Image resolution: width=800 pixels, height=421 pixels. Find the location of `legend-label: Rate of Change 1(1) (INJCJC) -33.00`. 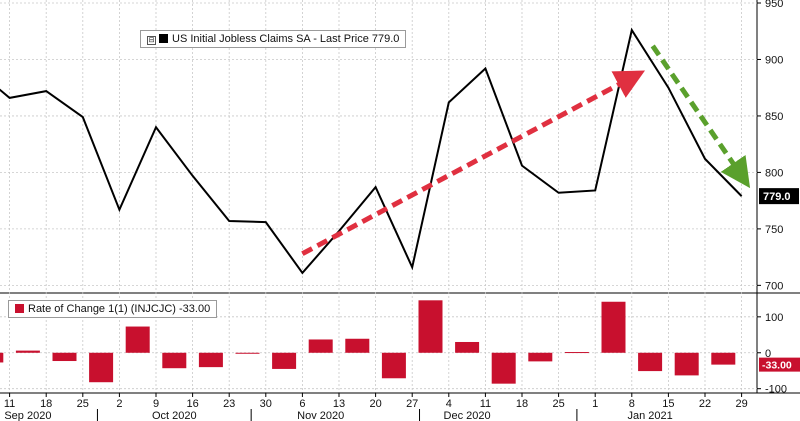

legend-label: Rate of Change 1(1) (INJCJC) -33.00 is located at coordinates (119, 309).